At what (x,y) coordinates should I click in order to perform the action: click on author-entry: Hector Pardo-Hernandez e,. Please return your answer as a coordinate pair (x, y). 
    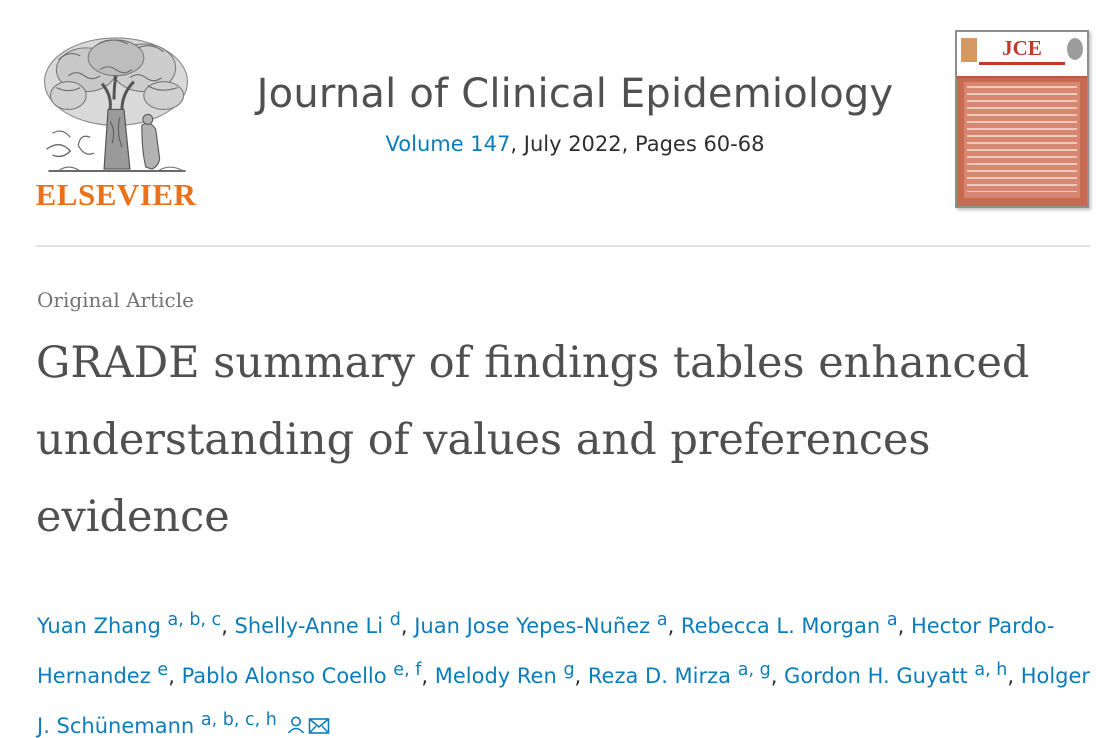
    Looking at the image, I should click on (546, 651).